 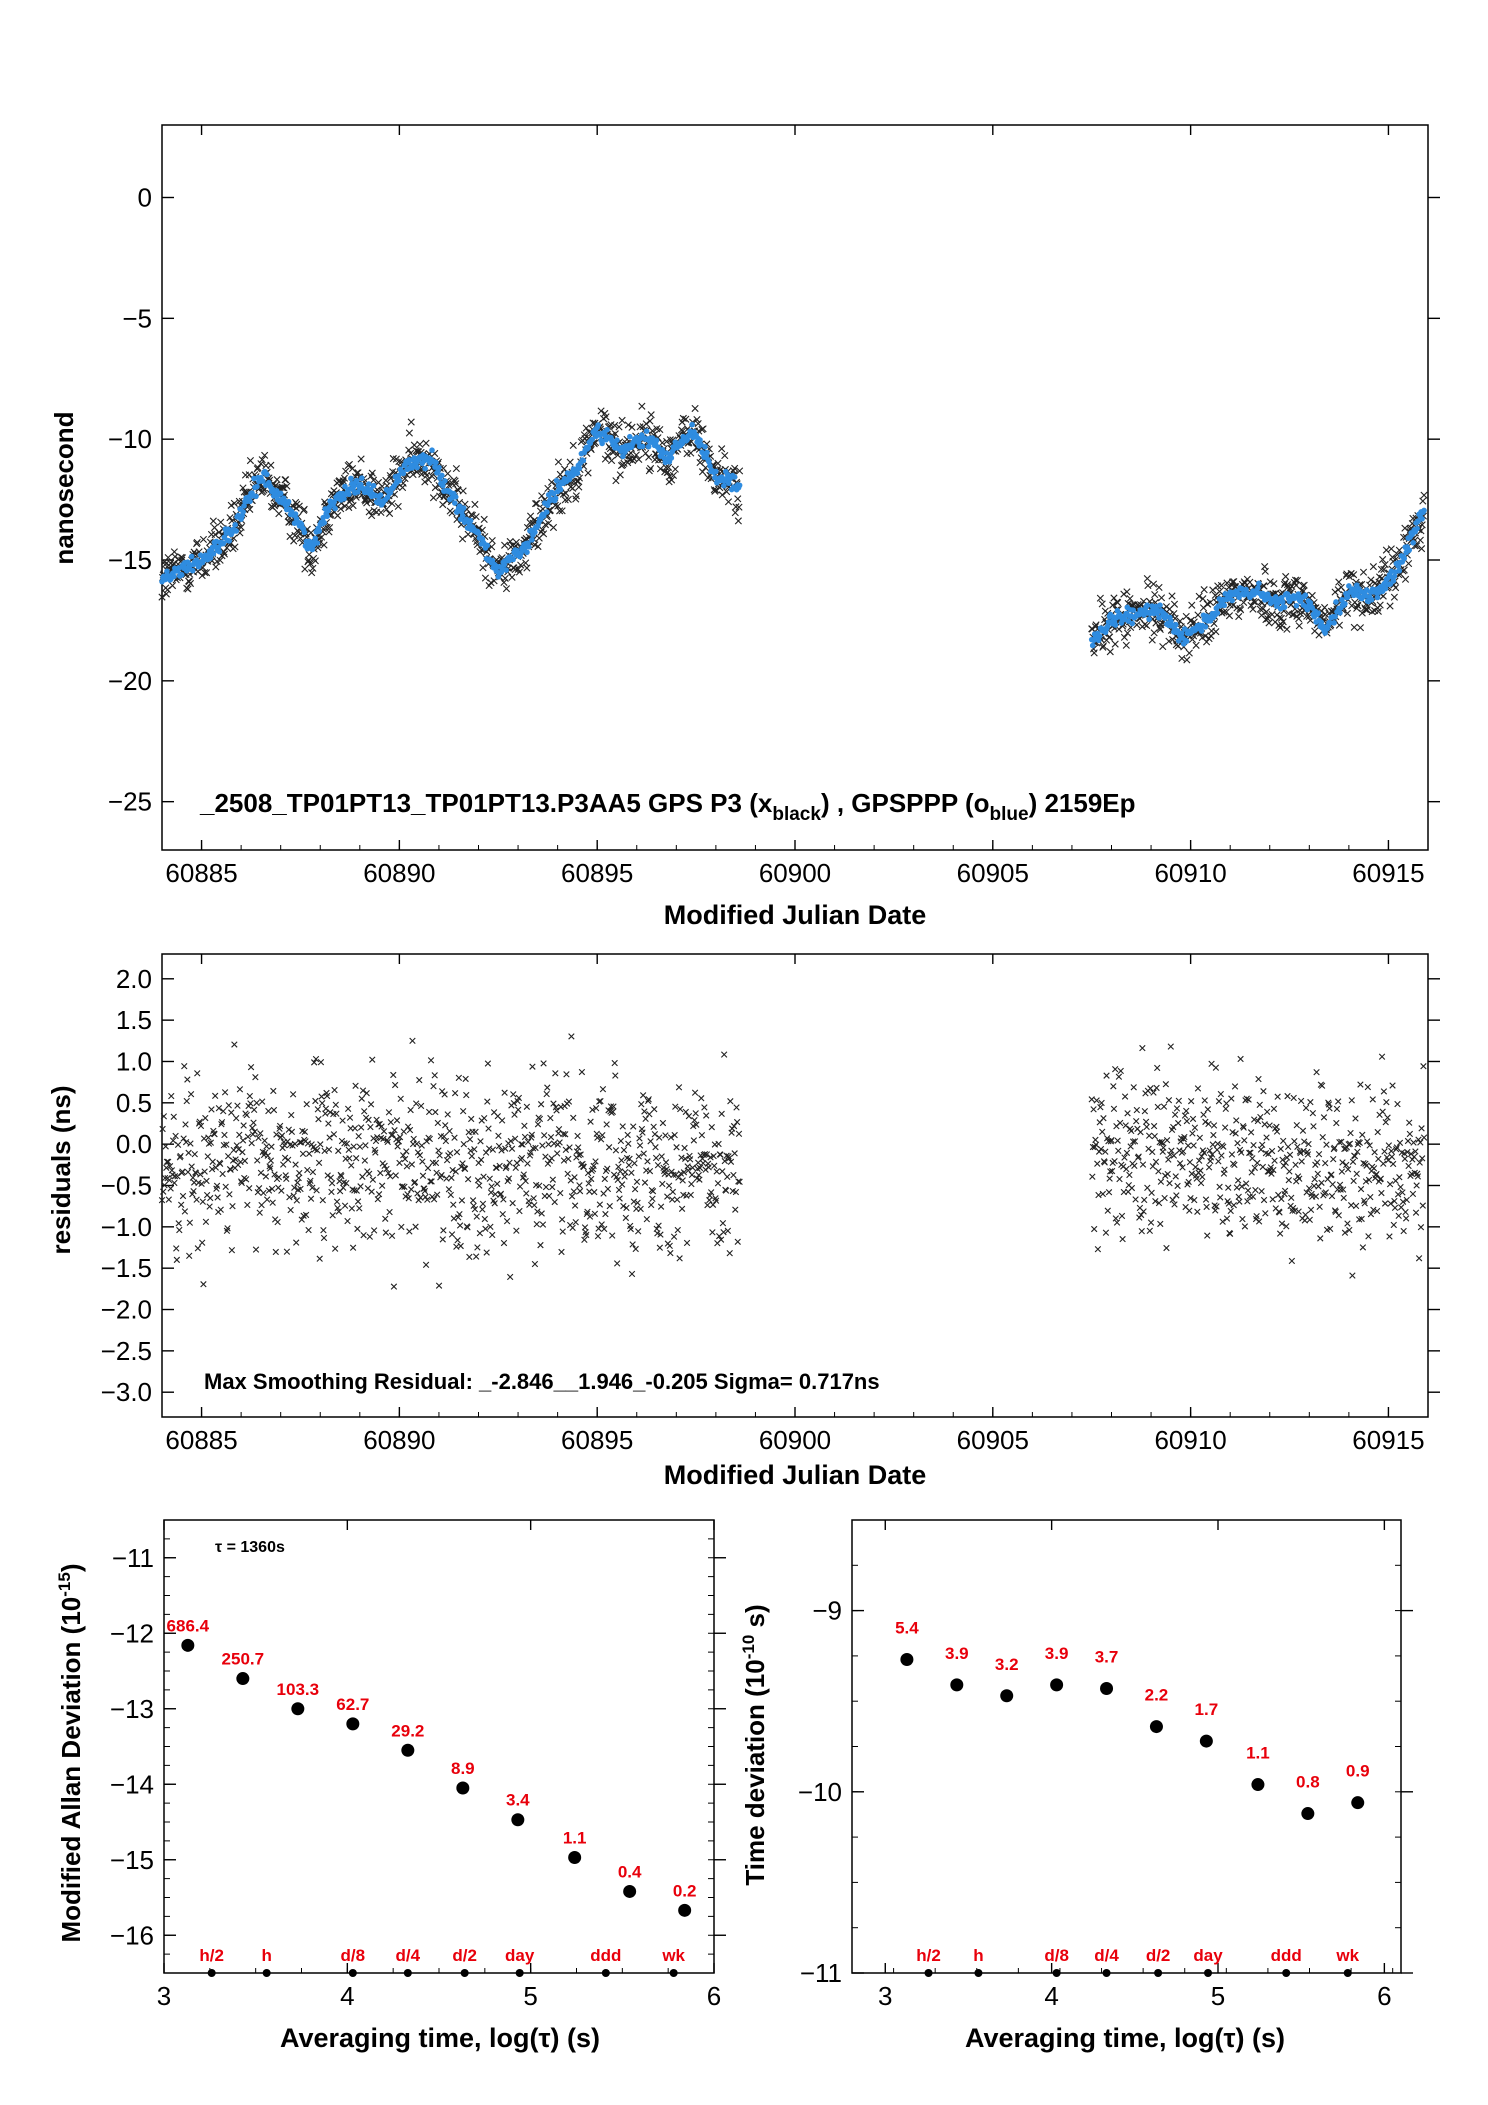 What do you see at coordinates (408, 1750) in the screenshot?
I see `deviation-point` at bounding box center [408, 1750].